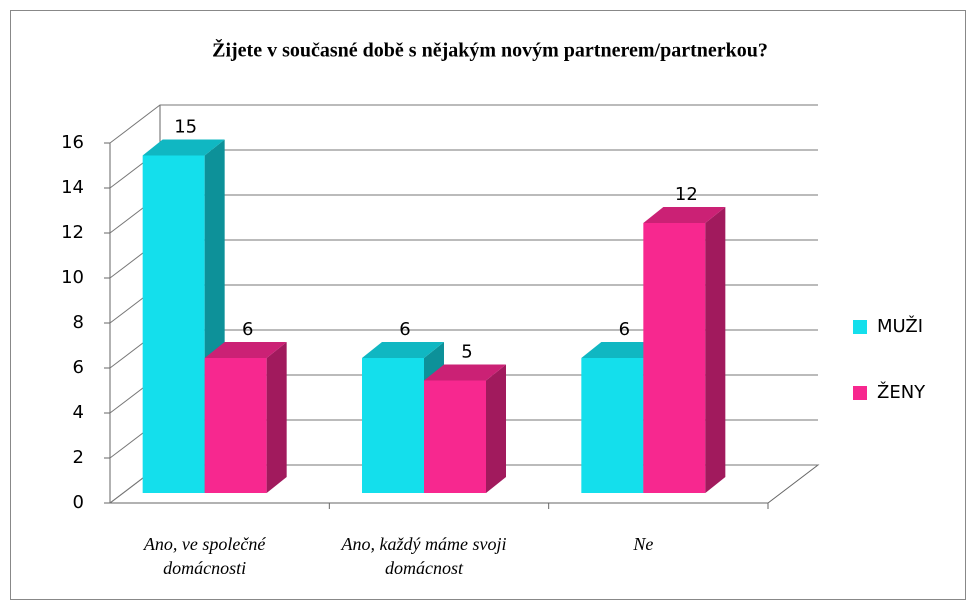 The width and height of the screenshot is (976, 610). What do you see at coordinates (78, 322) in the screenshot?
I see `y-tick-label: 8` at bounding box center [78, 322].